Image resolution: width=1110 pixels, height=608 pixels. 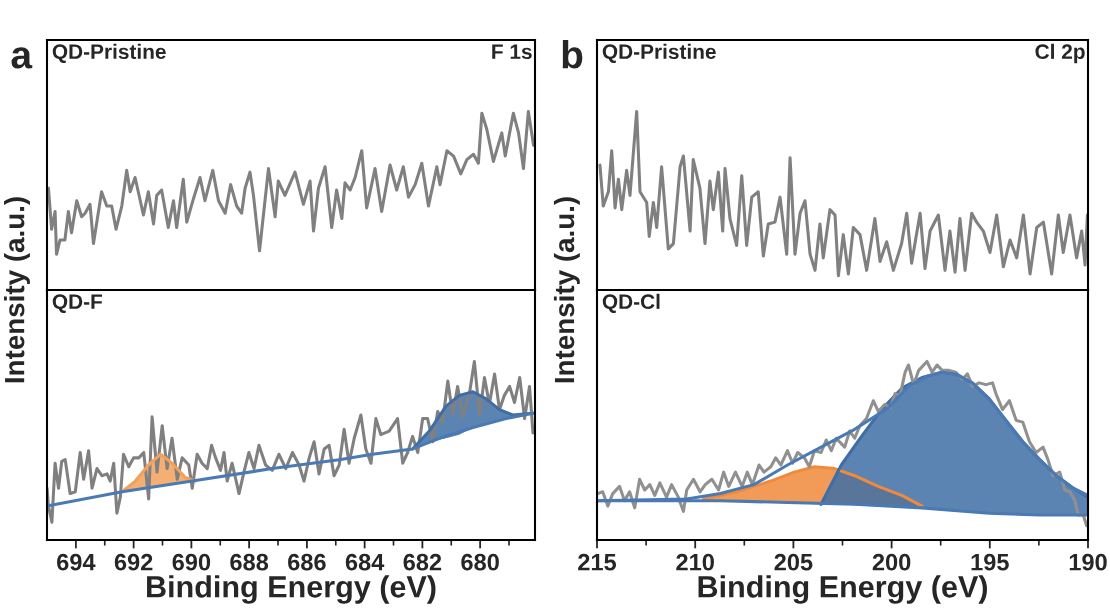 What do you see at coordinates (1088, 562) in the screenshot?
I see `x-tick-label: 190` at bounding box center [1088, 562].